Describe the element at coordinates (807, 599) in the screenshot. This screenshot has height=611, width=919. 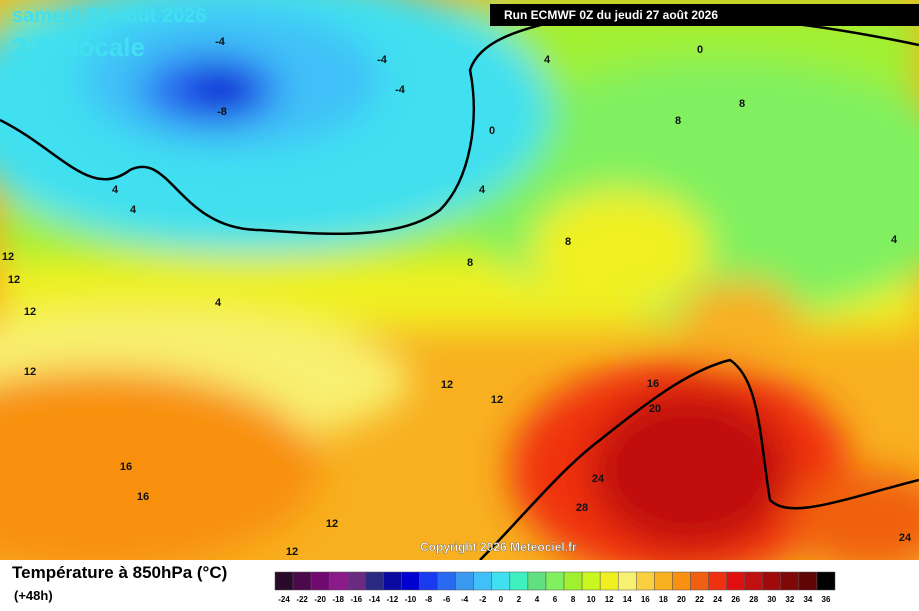
I see `colorbar-tick: 34` at that location.